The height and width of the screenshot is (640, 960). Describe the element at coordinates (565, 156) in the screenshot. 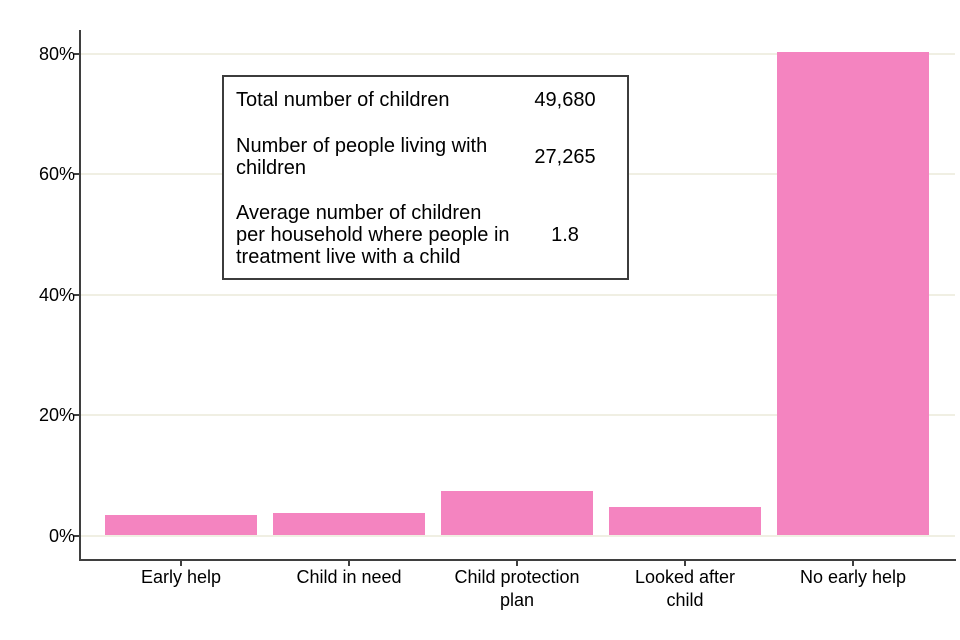

I see `stats-value: 27,265` at that location.